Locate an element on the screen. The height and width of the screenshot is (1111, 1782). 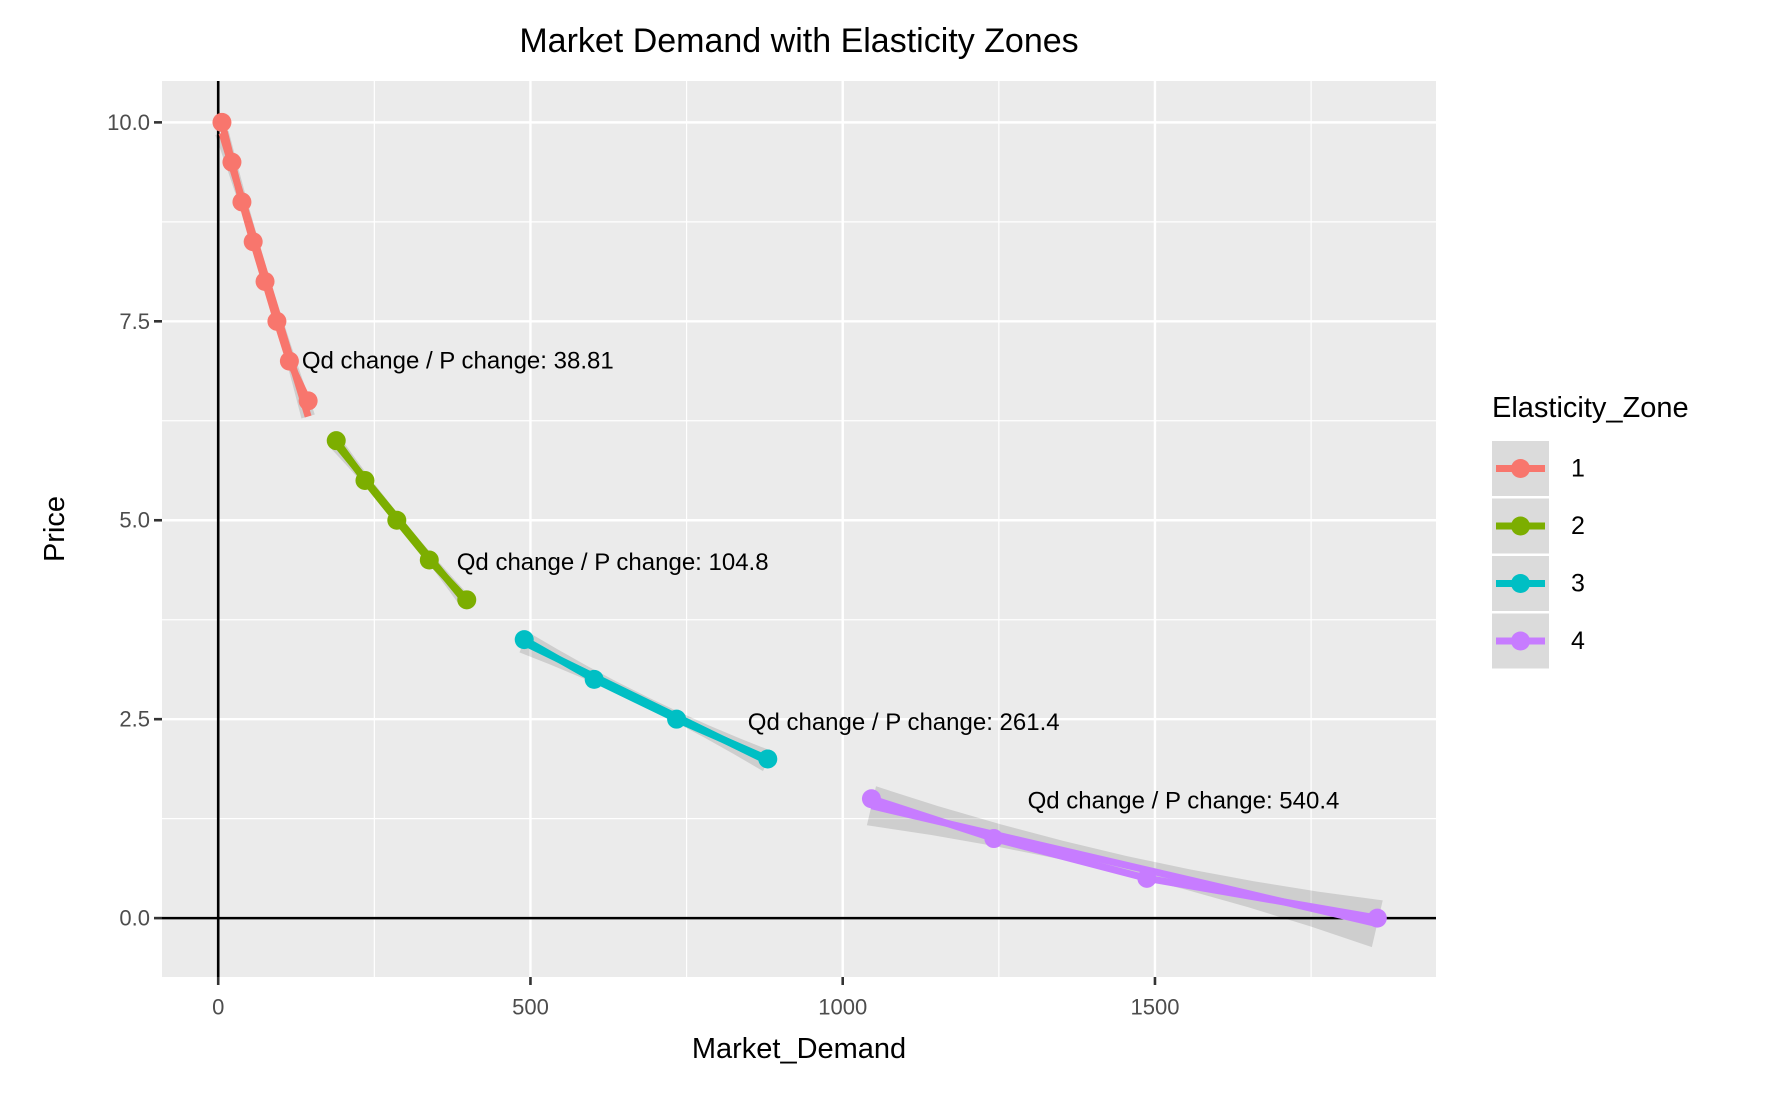
y-tick-label: 10.0 is located at coordinates (128, 122).